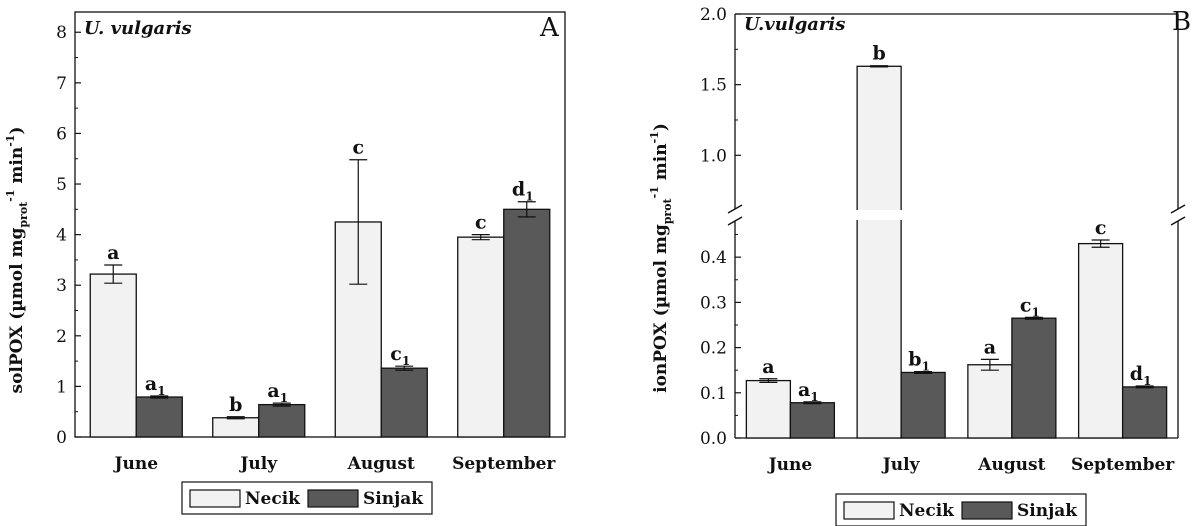  Describe the element at coordinates (61, 286) in the screenshot. I see `y-tick-label: 3` at that location.